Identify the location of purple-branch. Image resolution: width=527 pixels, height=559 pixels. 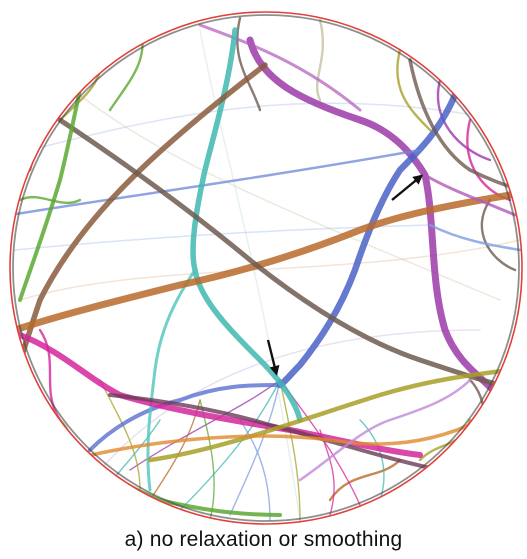
(280, 67).